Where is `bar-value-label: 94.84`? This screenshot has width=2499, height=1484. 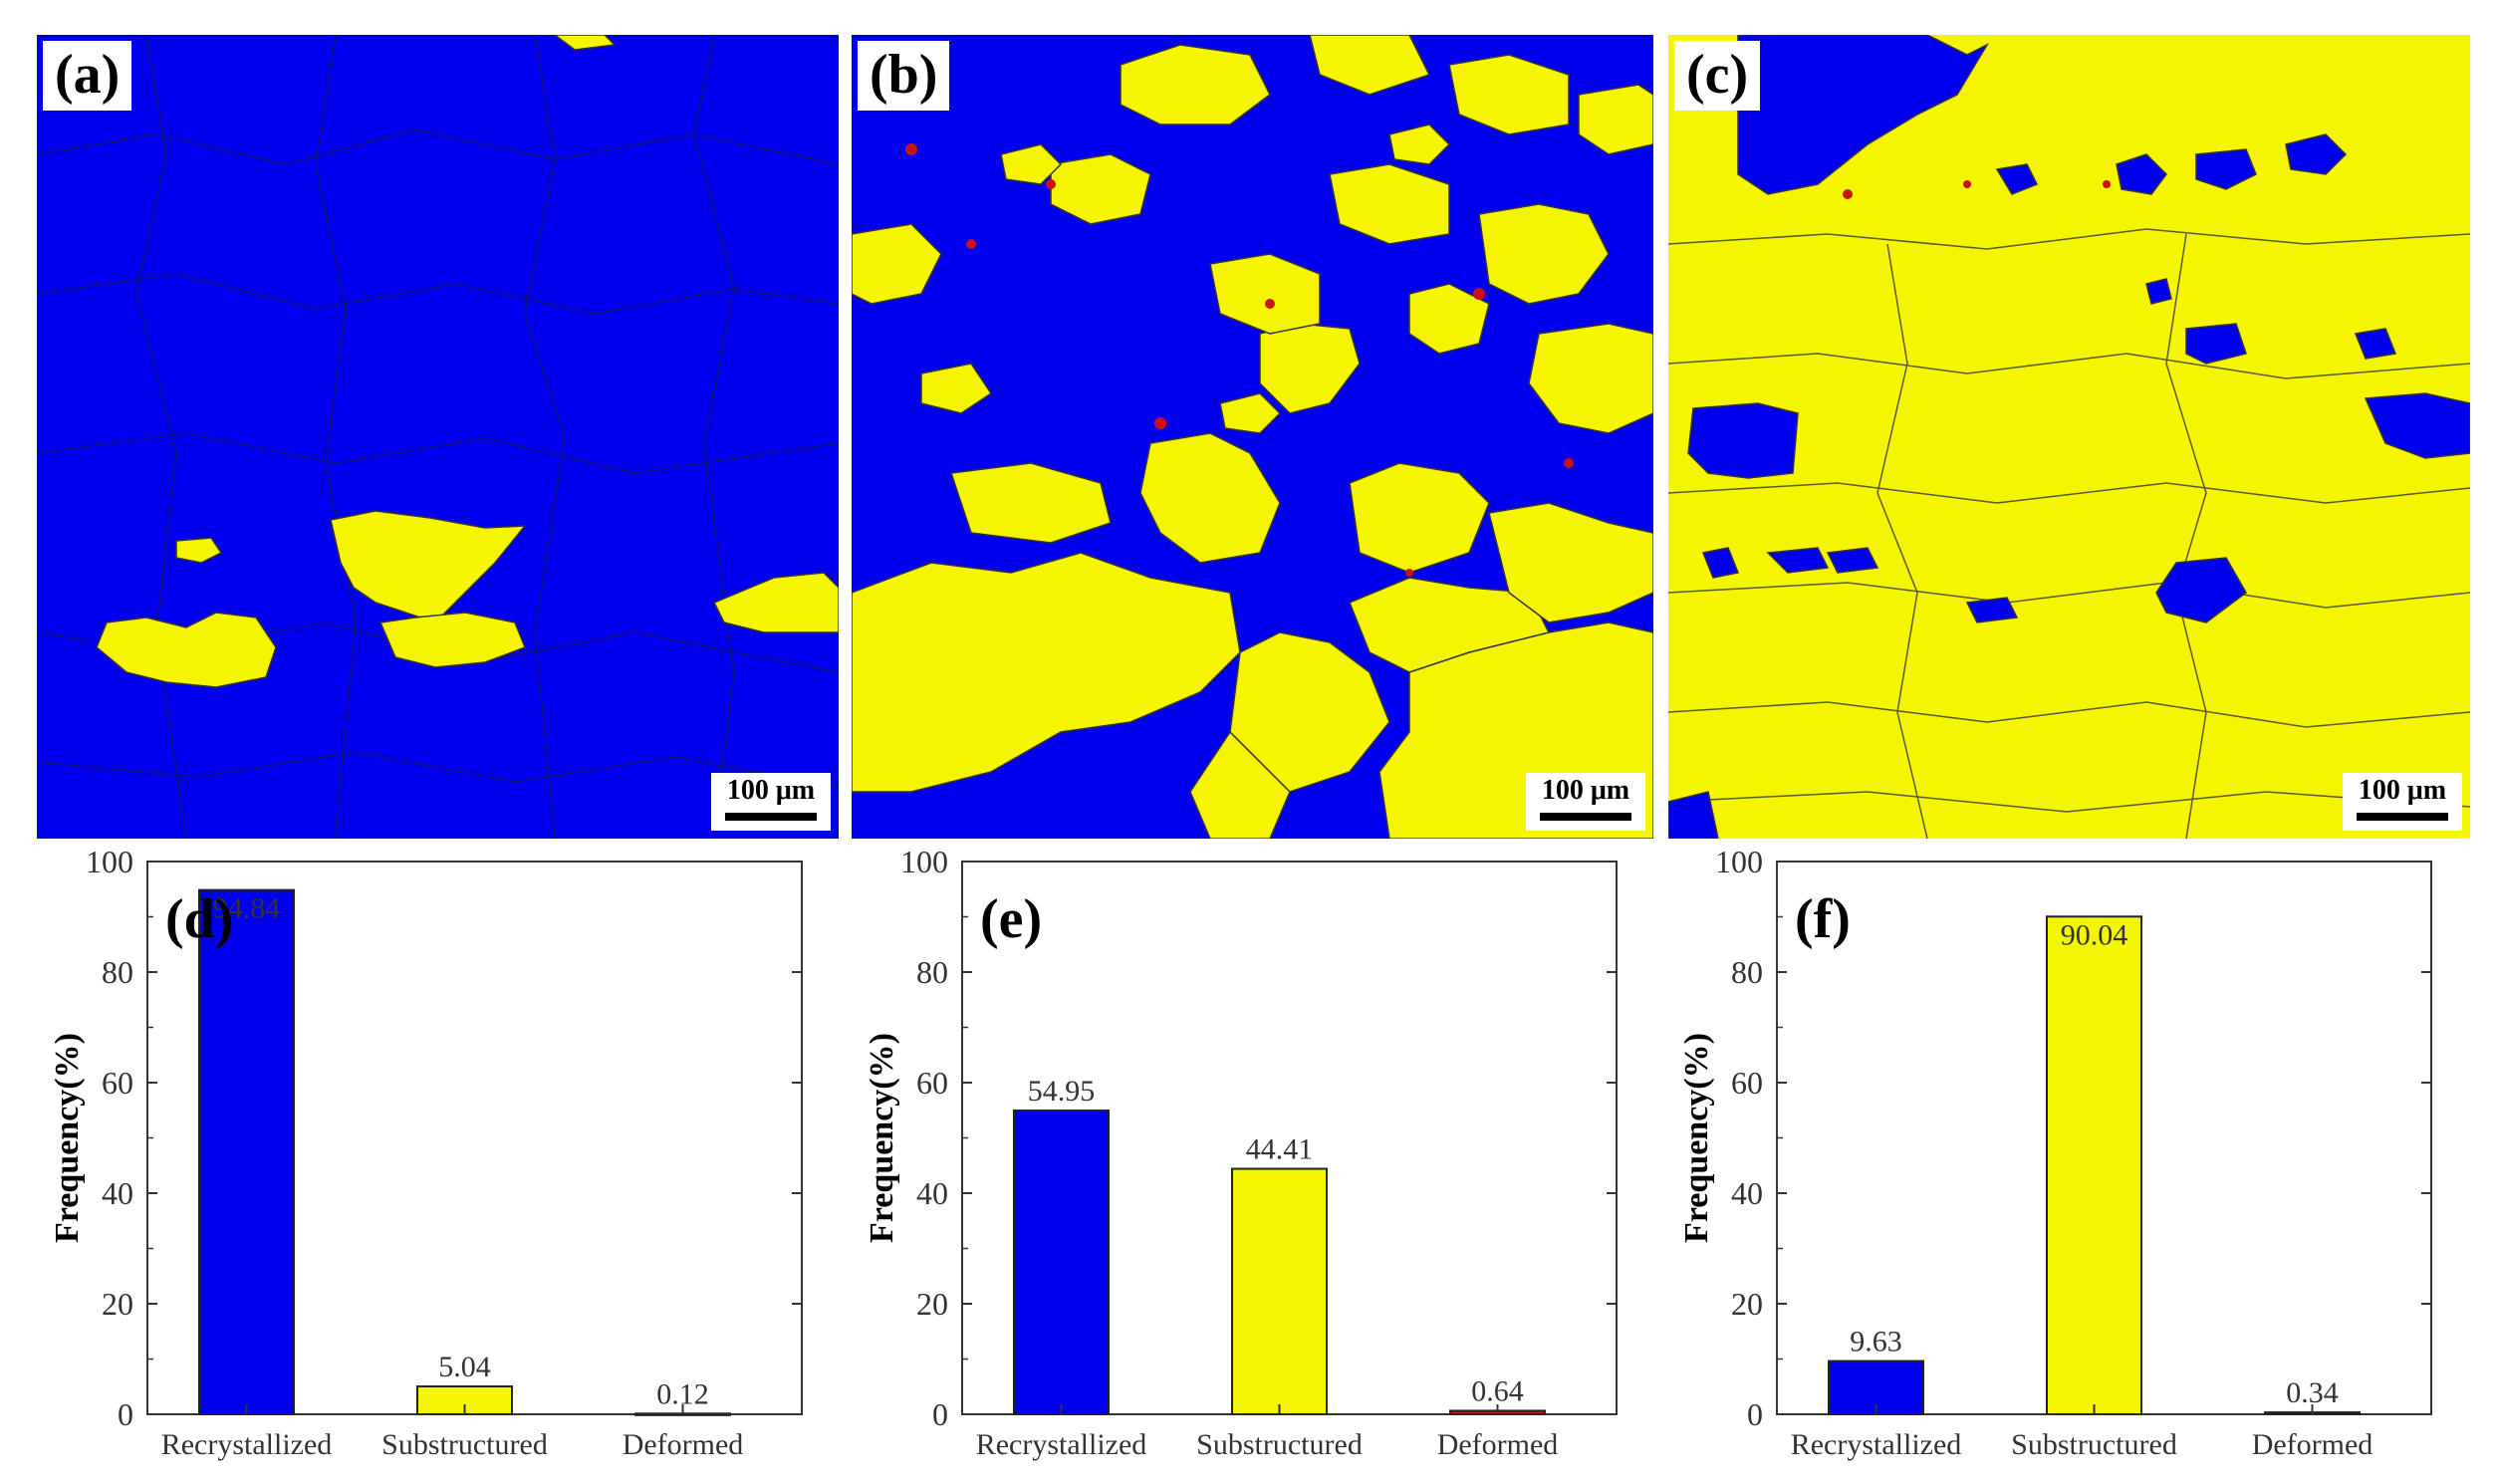
bar-value-label: 94.84 is located at coordinates (247, 908).